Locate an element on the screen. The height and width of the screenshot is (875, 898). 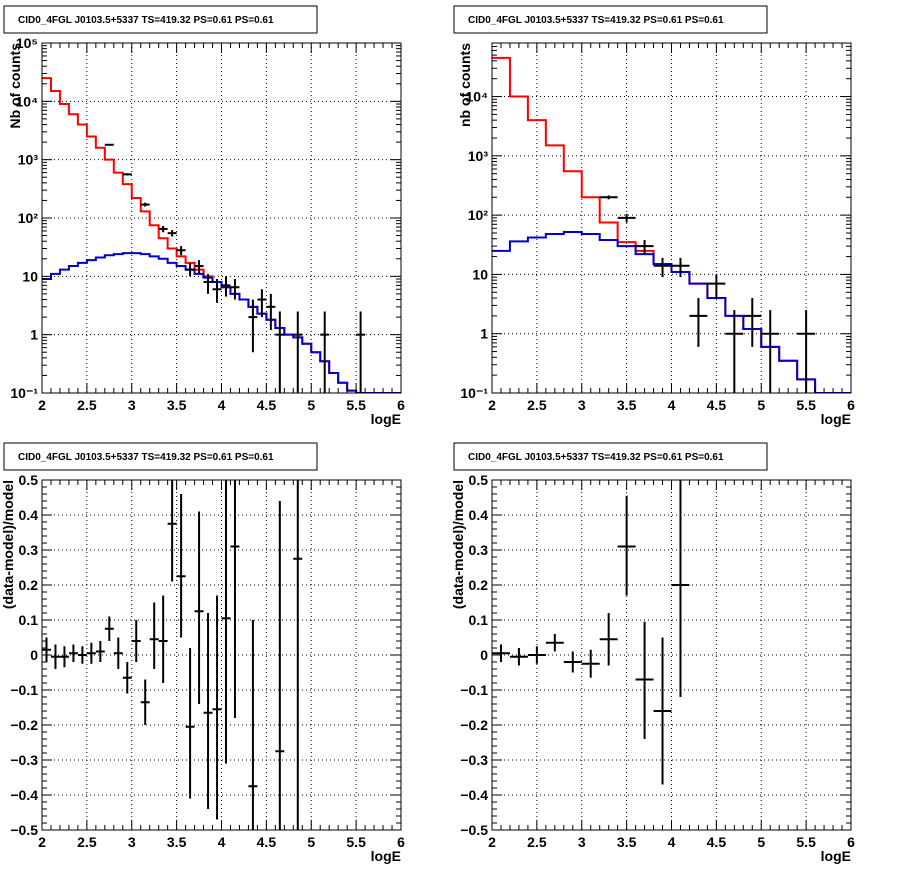
step-line-blue is located at coordinates (671, 311).